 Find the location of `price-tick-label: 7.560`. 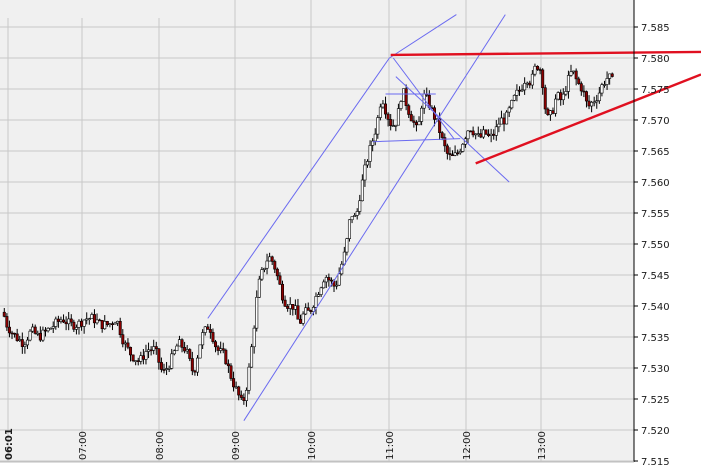

price-tick-label: 7.560 is located at coordinates (655, 183).